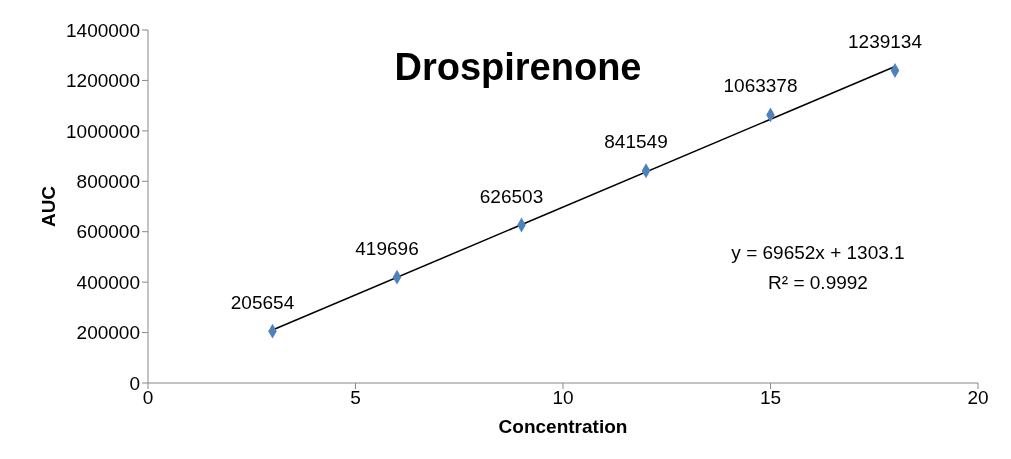 The height and width of the screenshot is (459, 1011). I want to click on data-label: 205654, so click(262, 302).